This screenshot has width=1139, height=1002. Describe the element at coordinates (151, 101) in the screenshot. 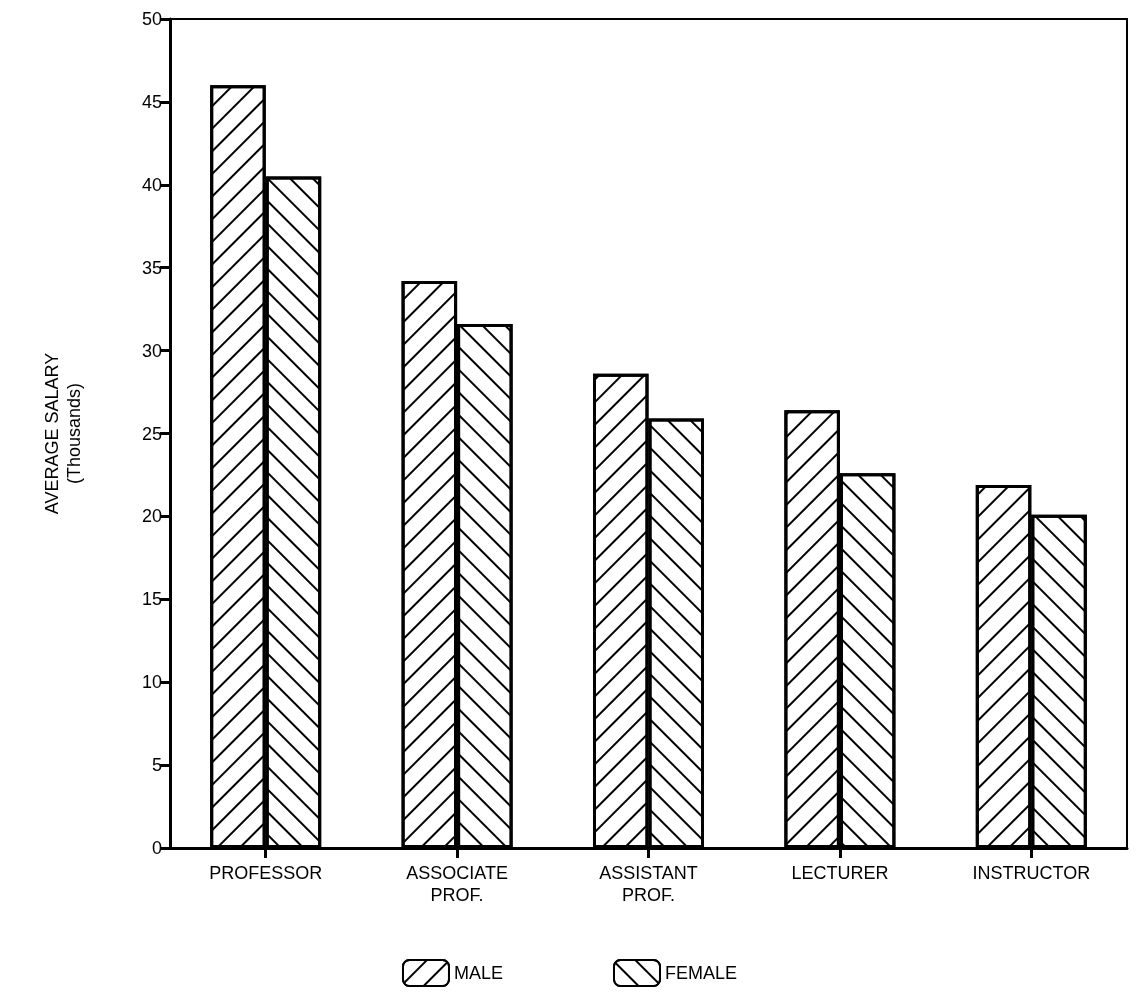

I see `y-tick-label: 45` at that location.